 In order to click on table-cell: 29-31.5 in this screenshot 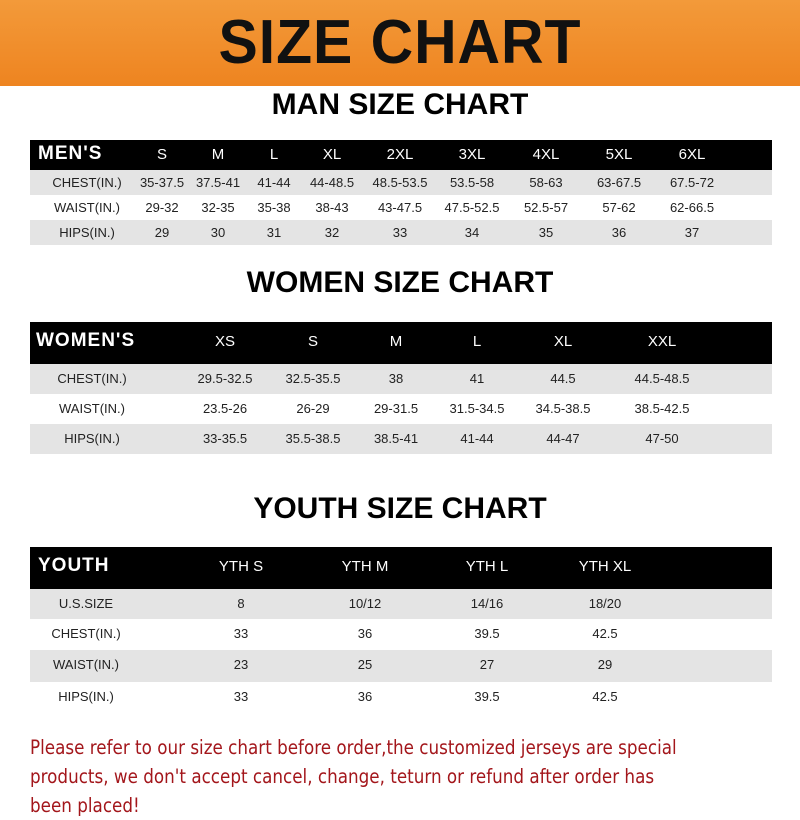, I will do `click(396, 408)`.